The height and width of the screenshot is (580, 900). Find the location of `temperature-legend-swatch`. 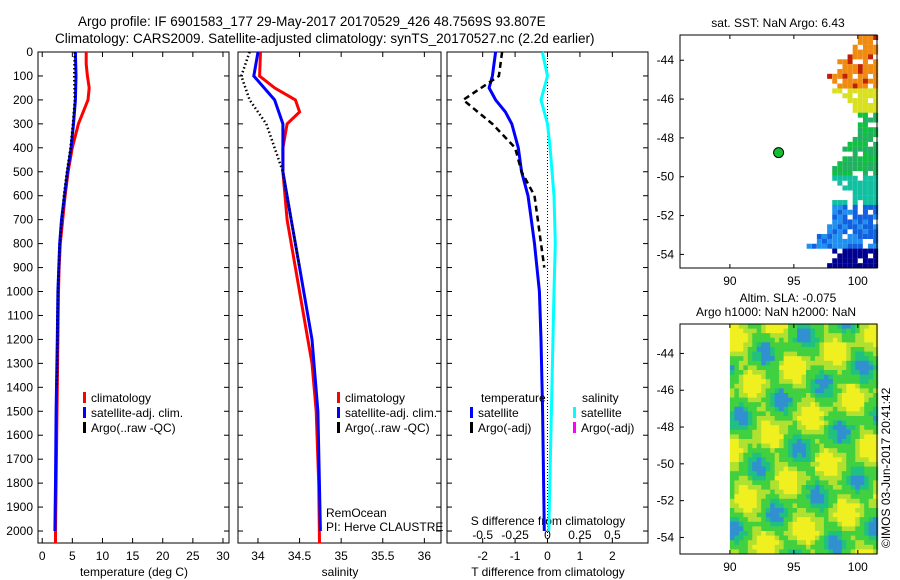

temperature-legend-swatch is located at coordinates (84, 427).